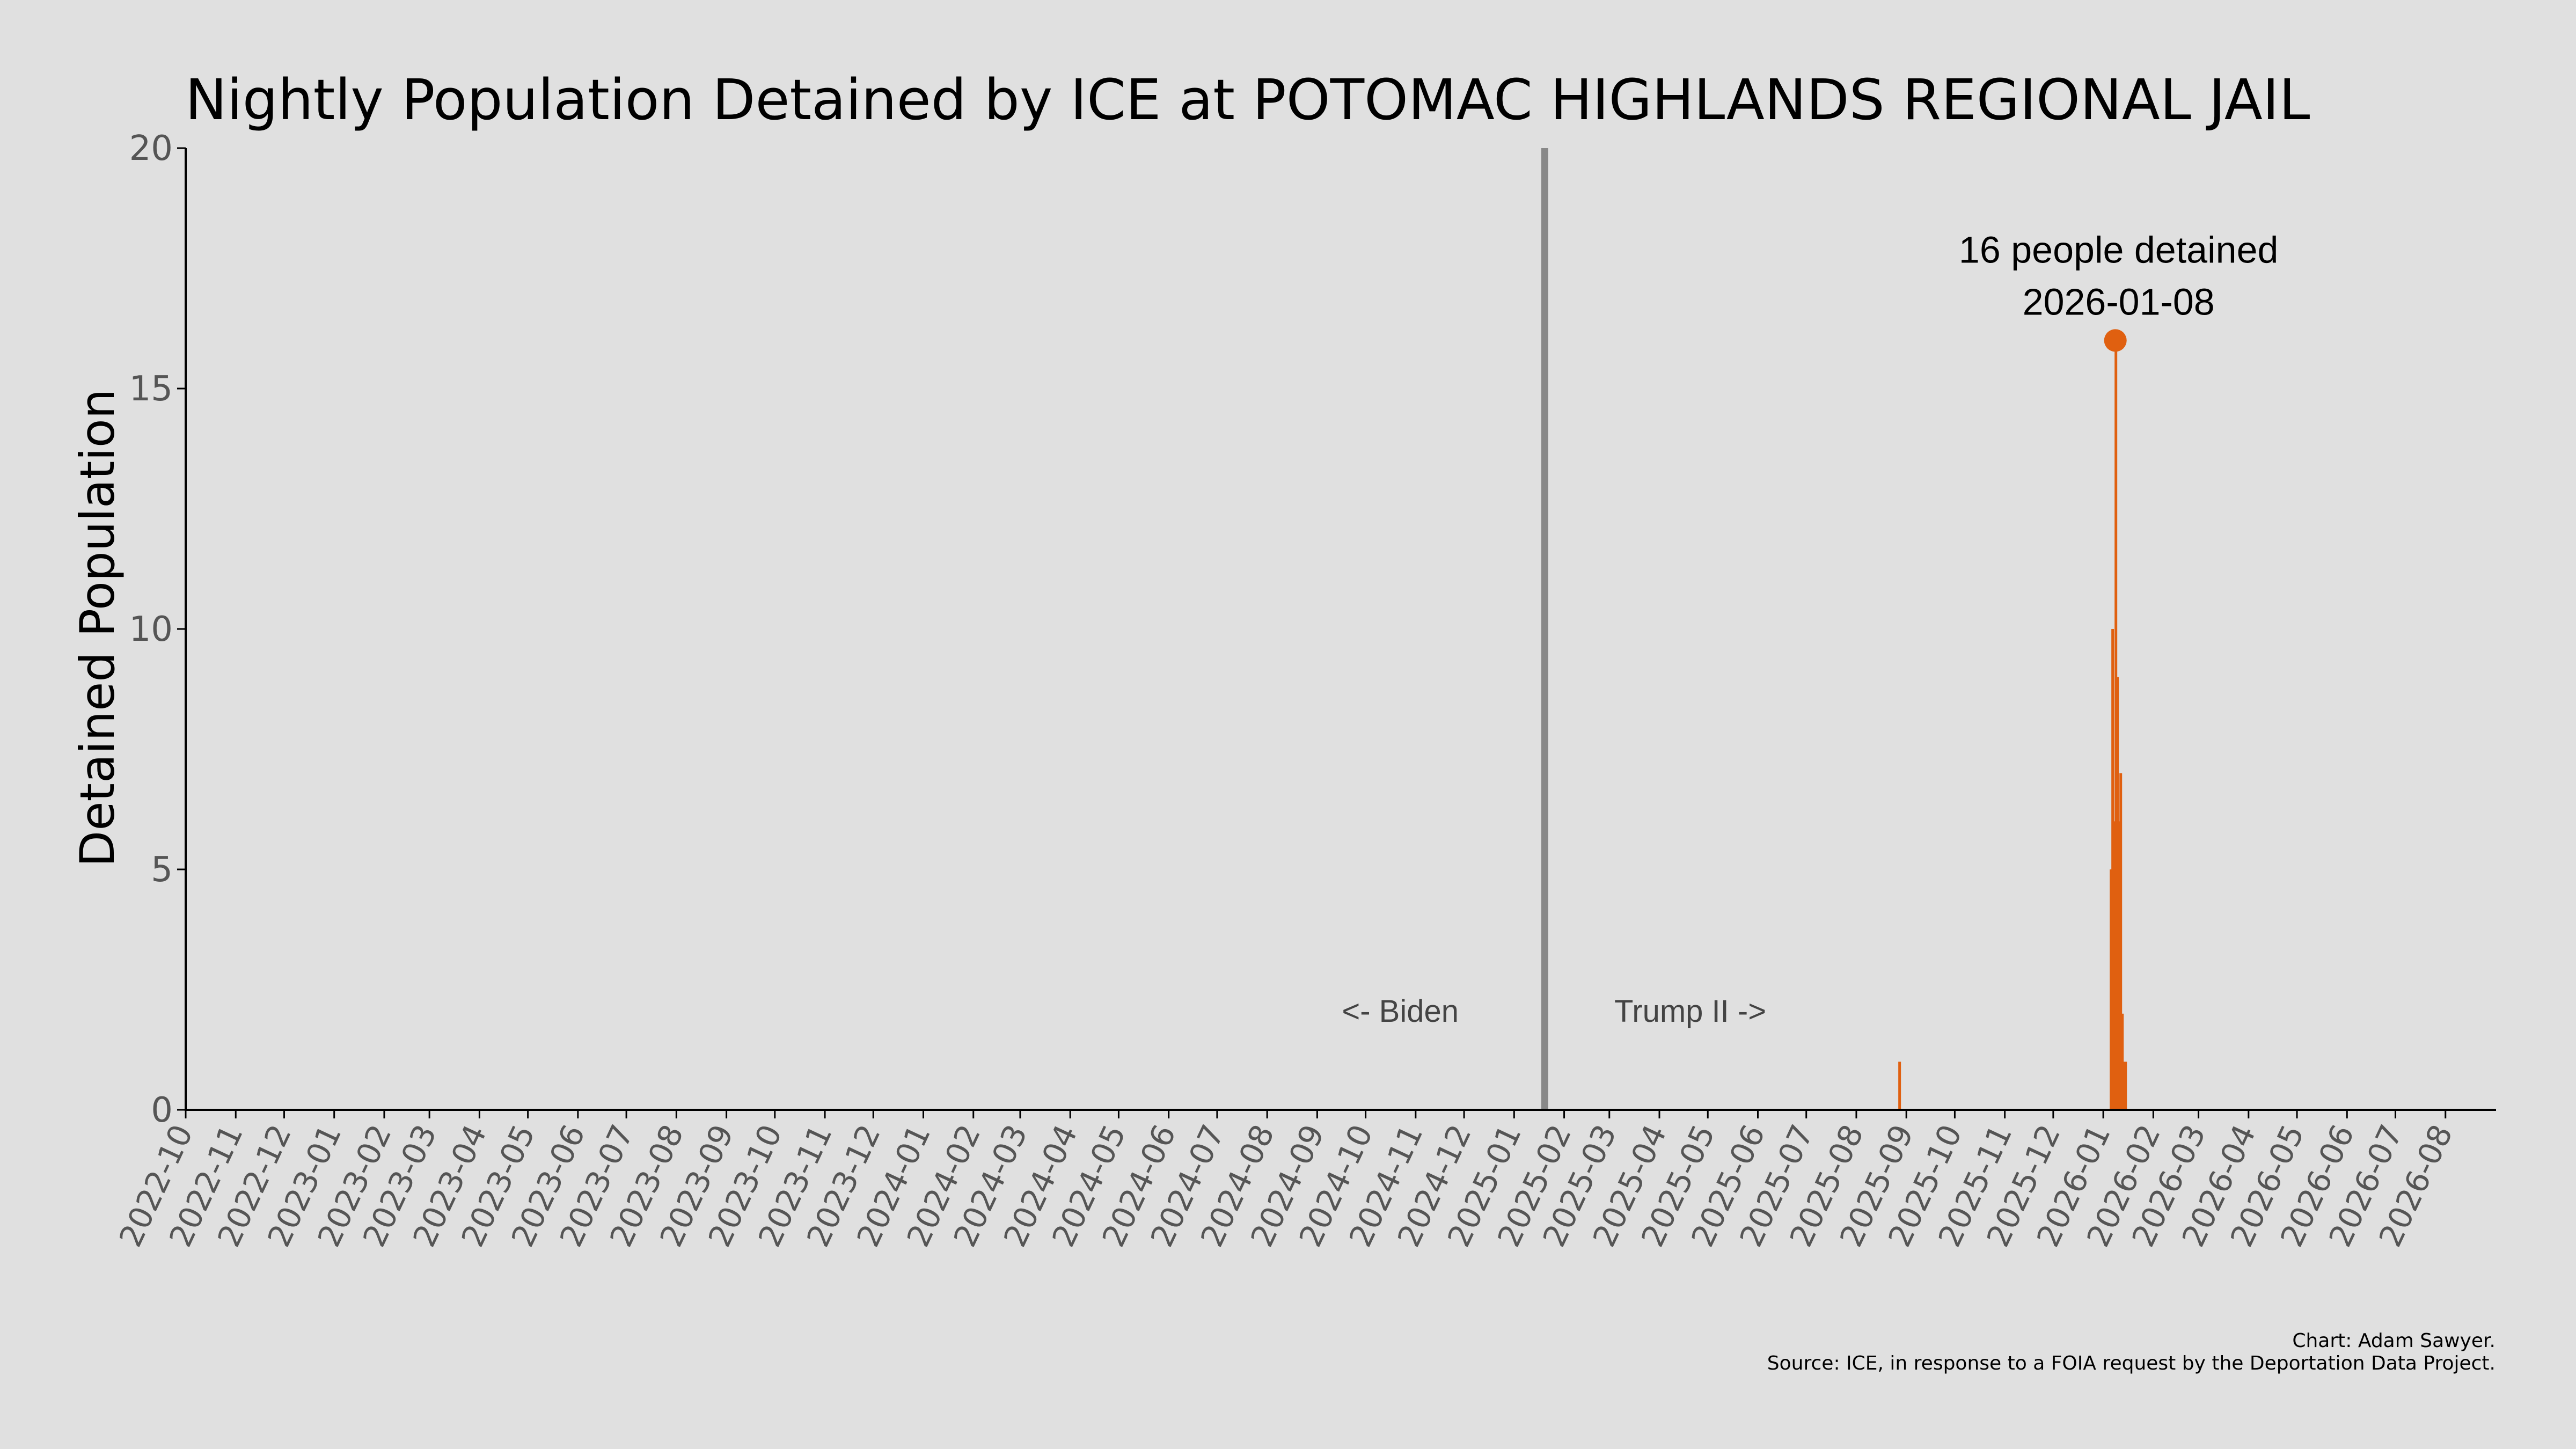  I want to click on y-tick-label: 15, so click(151, 389).